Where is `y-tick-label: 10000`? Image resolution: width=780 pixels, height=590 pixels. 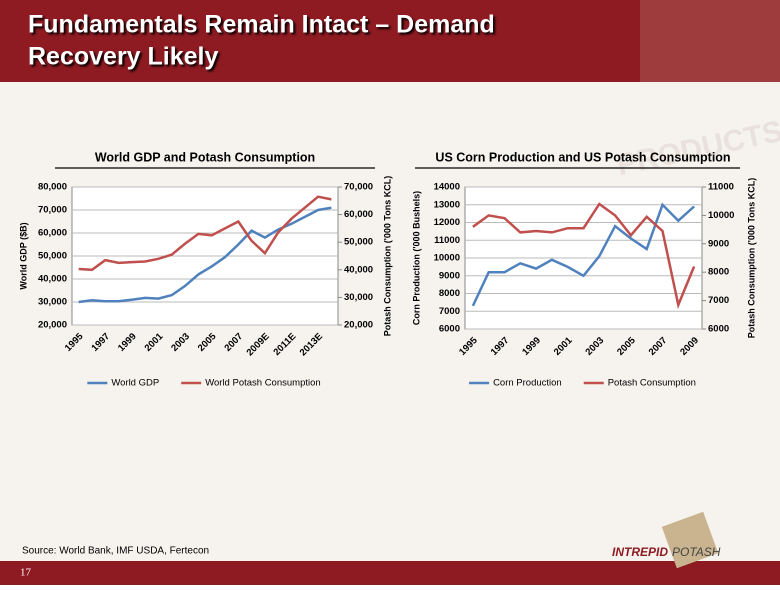
y-tick-label: 10000 is located at coordinates (447, 258).